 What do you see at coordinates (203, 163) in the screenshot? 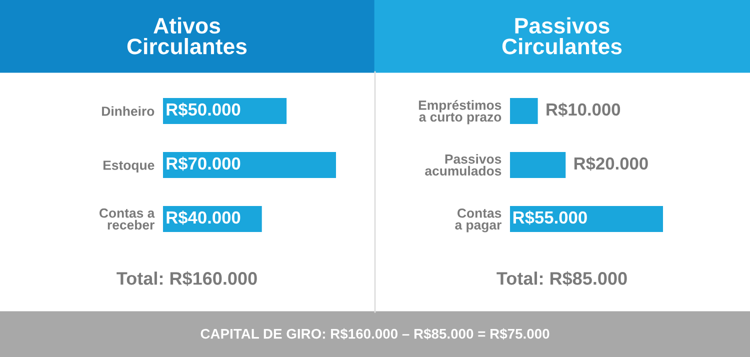
I see `data-label: R$70.000` at bounding box center [203, 163].